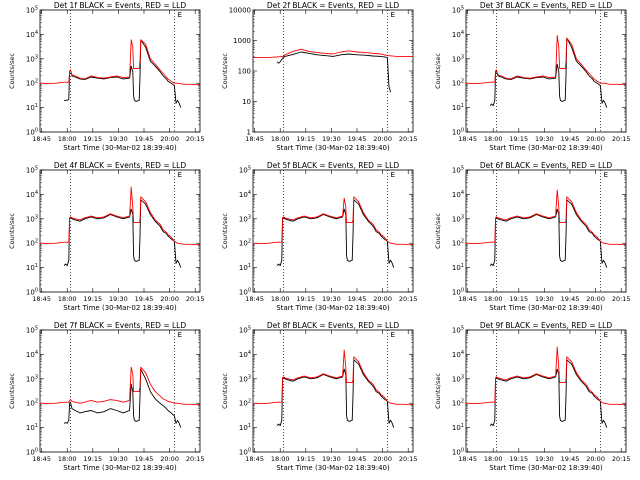 This screenshot has width=640, height=480. Describe the element at coordinates (333, 325) in the screenshot. I see `panel-title: Det 8f BLACK = Events, RED = LLD` at that location.